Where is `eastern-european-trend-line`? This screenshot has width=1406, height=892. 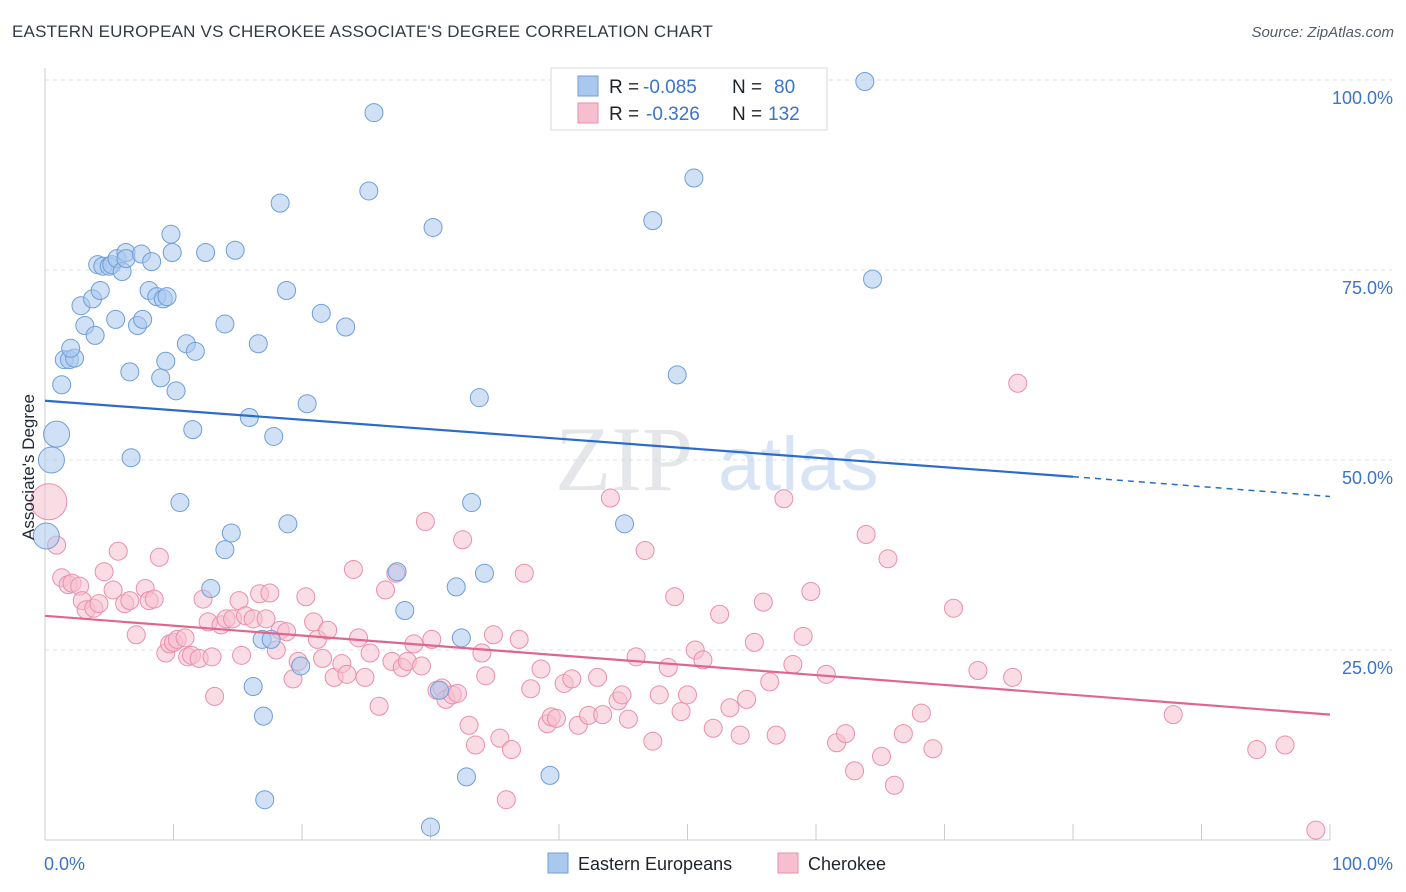 eastern-european-trend-line is located at coordinates (559, 438).